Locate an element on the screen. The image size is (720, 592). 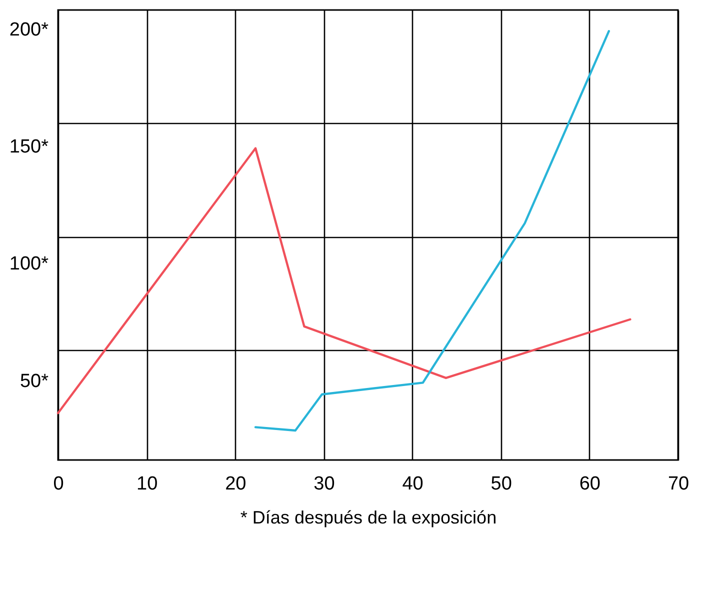
x-tick-label: 10 is located at coordinates (147, 484).